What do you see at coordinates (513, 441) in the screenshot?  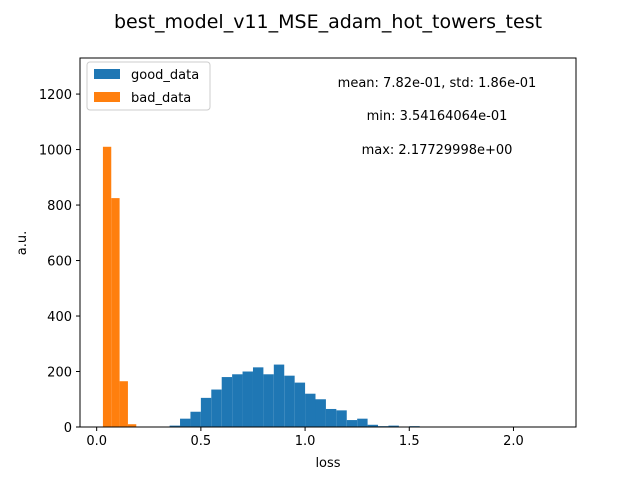 I see `x-tick-label: 2.0` at bounding box center [513, 441].